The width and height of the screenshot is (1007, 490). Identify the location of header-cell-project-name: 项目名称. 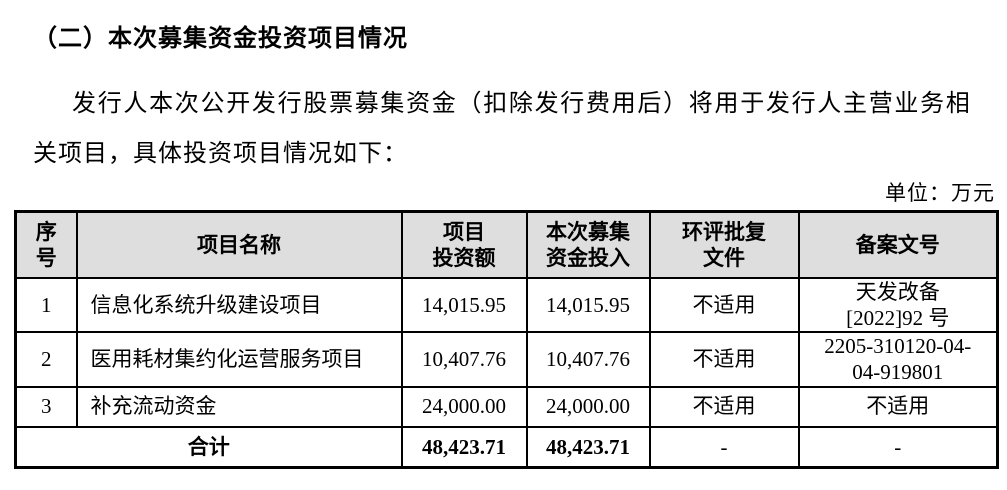
(239, 244).